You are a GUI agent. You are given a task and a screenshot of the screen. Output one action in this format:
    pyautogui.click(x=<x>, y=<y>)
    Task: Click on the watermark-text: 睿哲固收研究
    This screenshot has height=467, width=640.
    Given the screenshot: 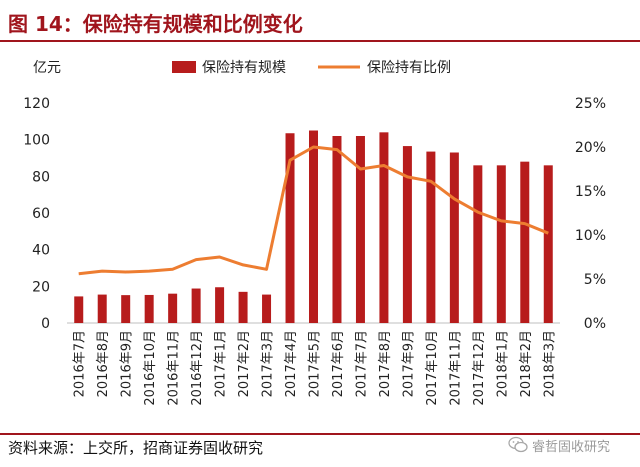 What is the action you would take?
    pyautogui.click(x=571, y=447)
    